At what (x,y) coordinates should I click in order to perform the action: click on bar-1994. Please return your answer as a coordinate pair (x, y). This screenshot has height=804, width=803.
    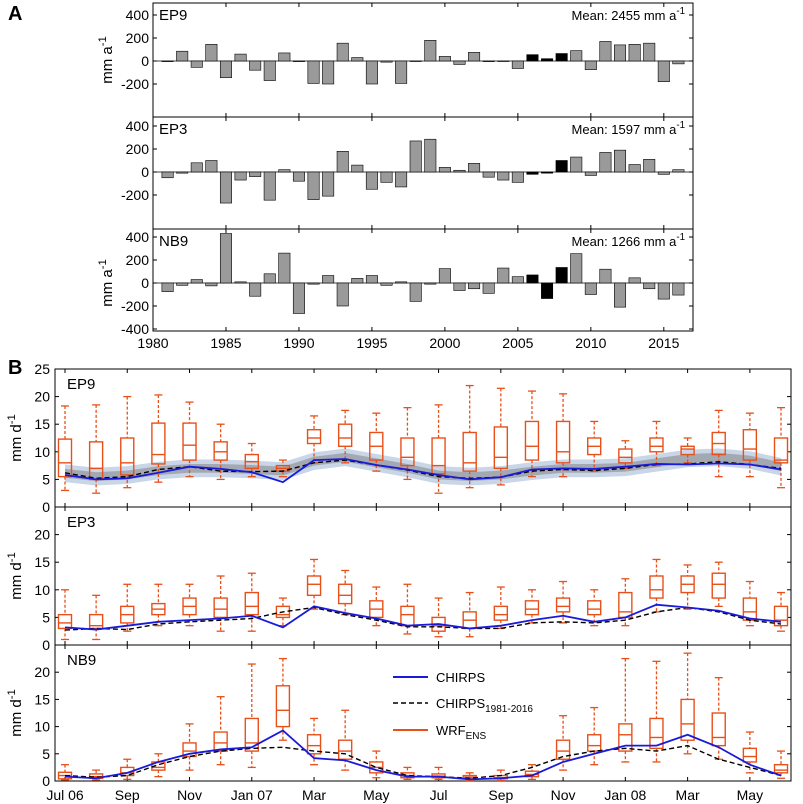
    Looking at the image, I should click on (357, 168).